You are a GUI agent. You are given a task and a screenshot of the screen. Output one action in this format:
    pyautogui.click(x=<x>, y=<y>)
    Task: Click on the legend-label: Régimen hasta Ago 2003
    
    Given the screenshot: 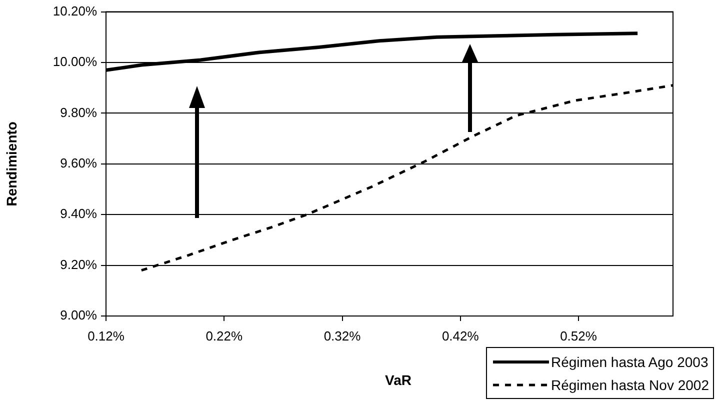 What is the action you would take?
    pyautogui.click(x=629, y=362)
    